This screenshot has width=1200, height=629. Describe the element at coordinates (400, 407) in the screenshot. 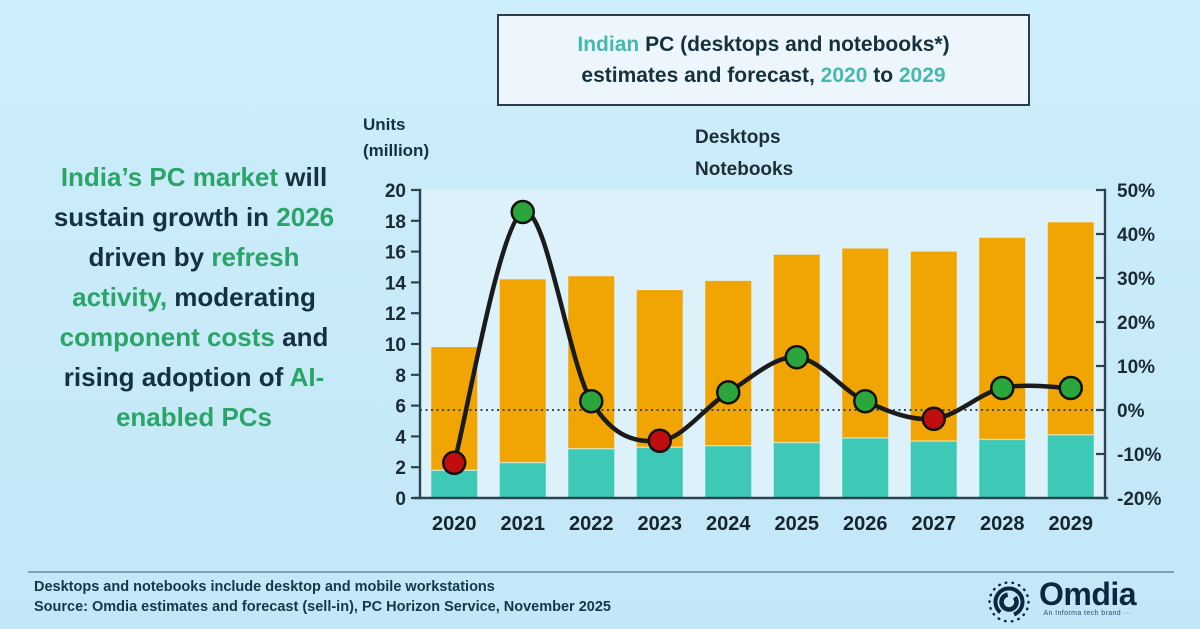

I see `left-axis-tick-label: 6` at that location.